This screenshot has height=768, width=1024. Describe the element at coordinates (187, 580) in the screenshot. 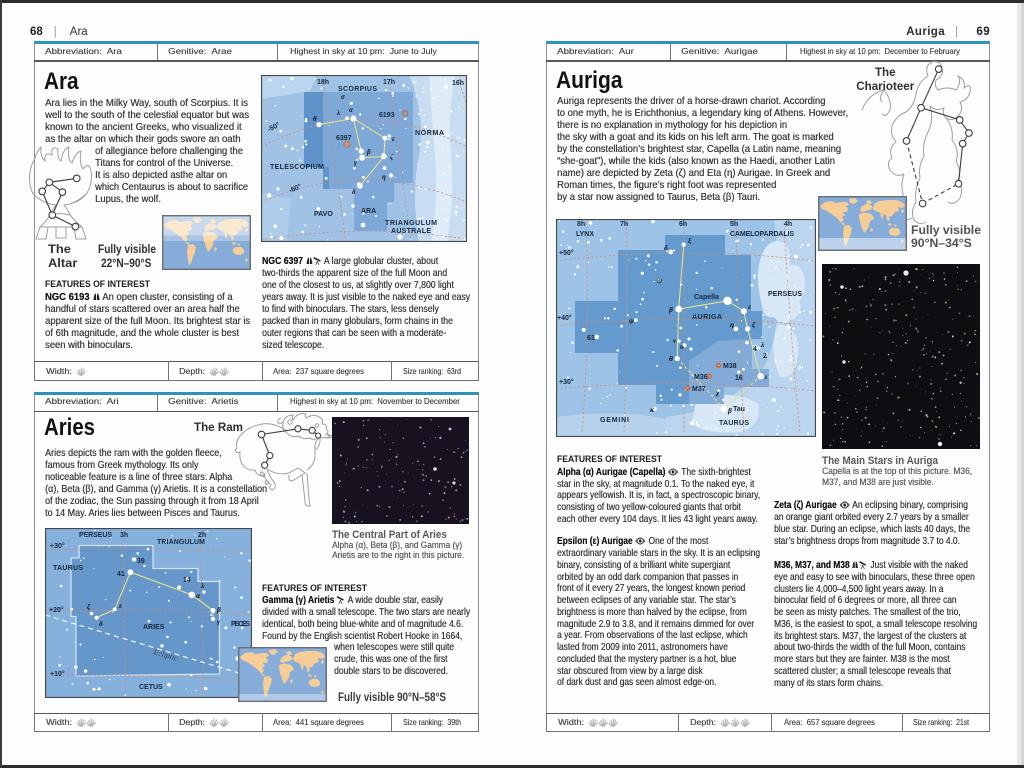

I see `svg-text: 14` at that location.